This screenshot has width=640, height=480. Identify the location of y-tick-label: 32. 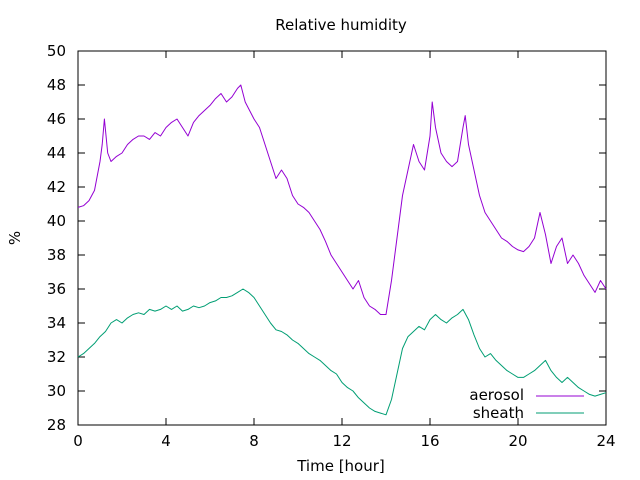
(56, 357).